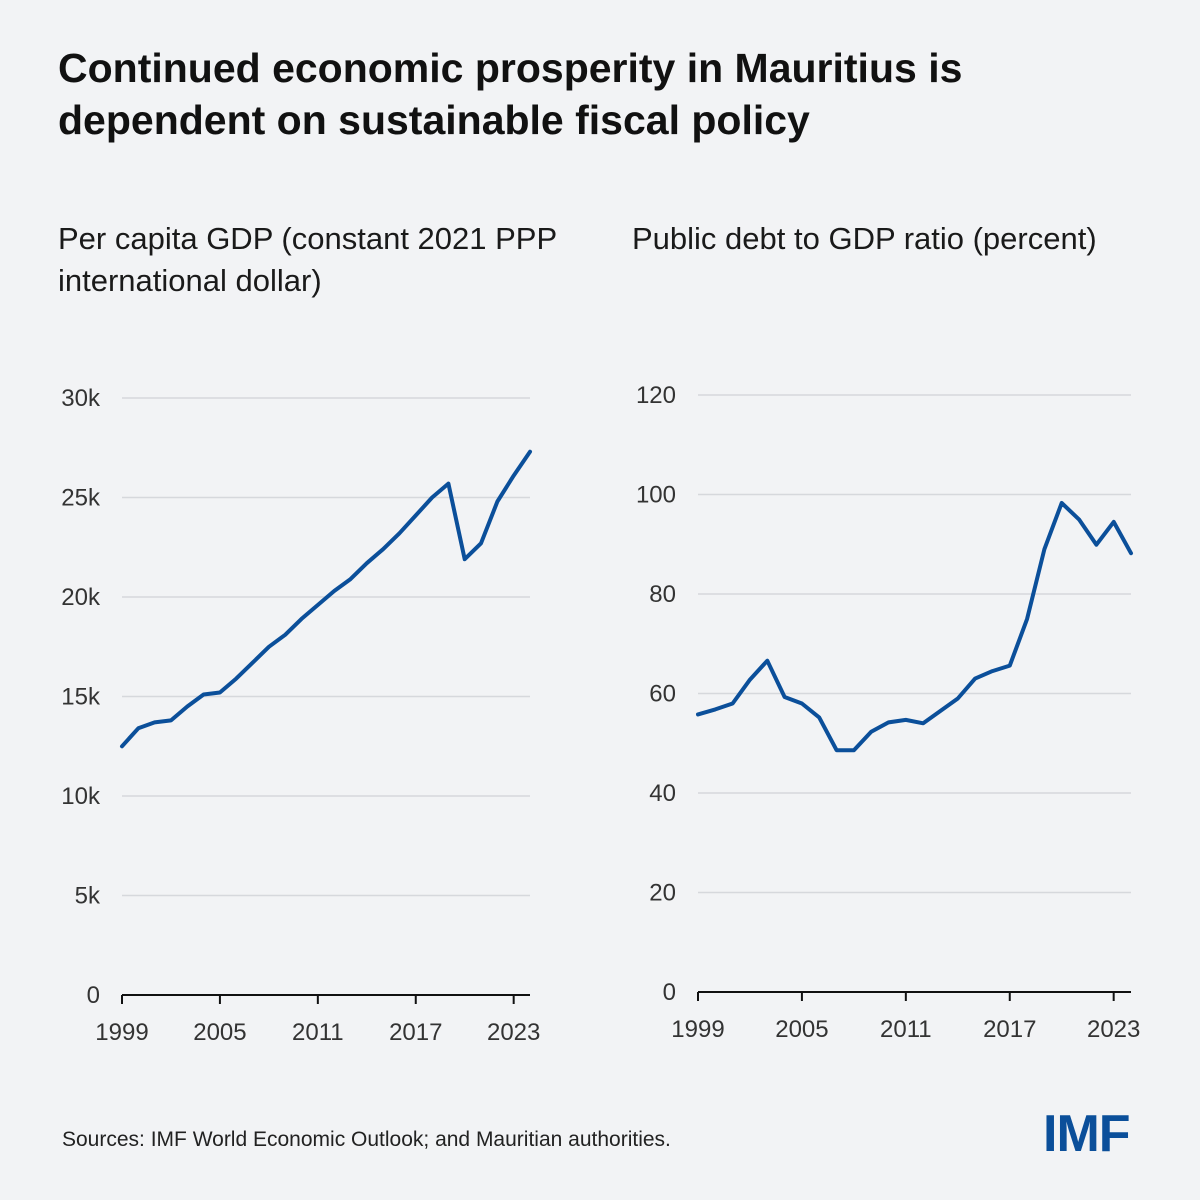 The image size is (1200, 1200). I want to click on y-tick-label: 20, so click(662, 893).